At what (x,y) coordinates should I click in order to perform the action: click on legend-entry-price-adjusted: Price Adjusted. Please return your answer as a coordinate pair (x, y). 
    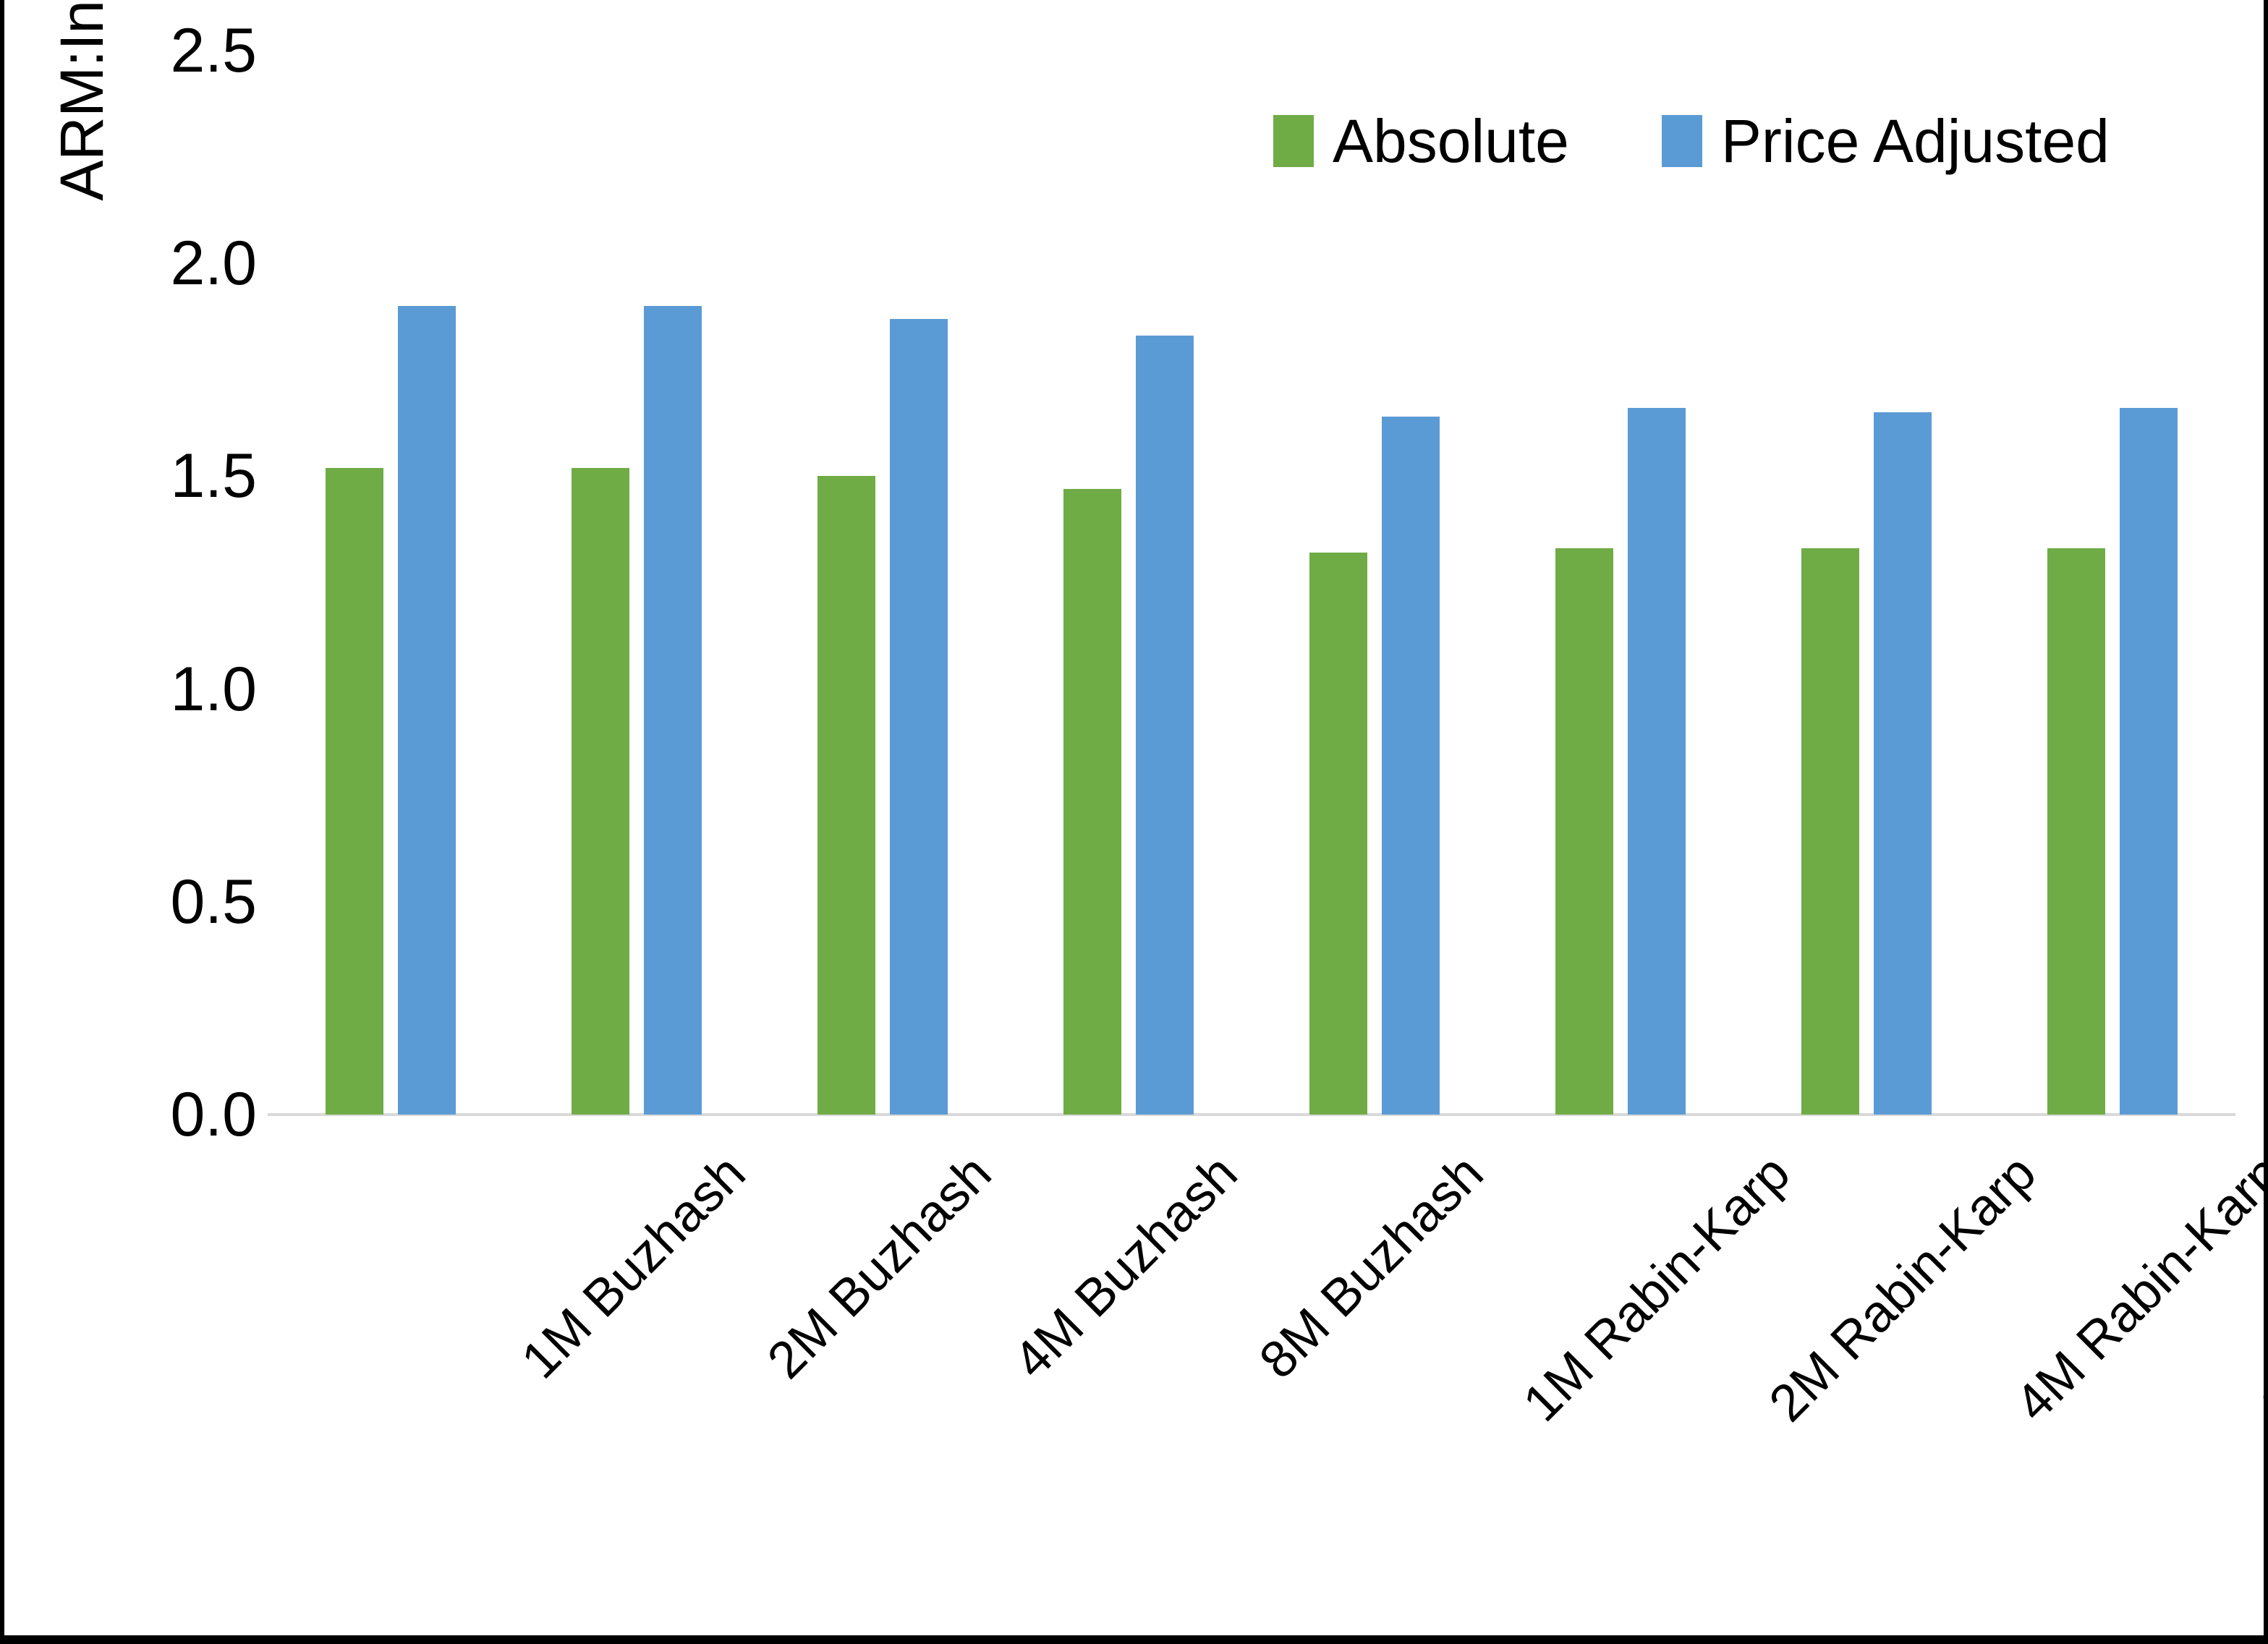
    Looking at the image, I should click on (1885, 141).